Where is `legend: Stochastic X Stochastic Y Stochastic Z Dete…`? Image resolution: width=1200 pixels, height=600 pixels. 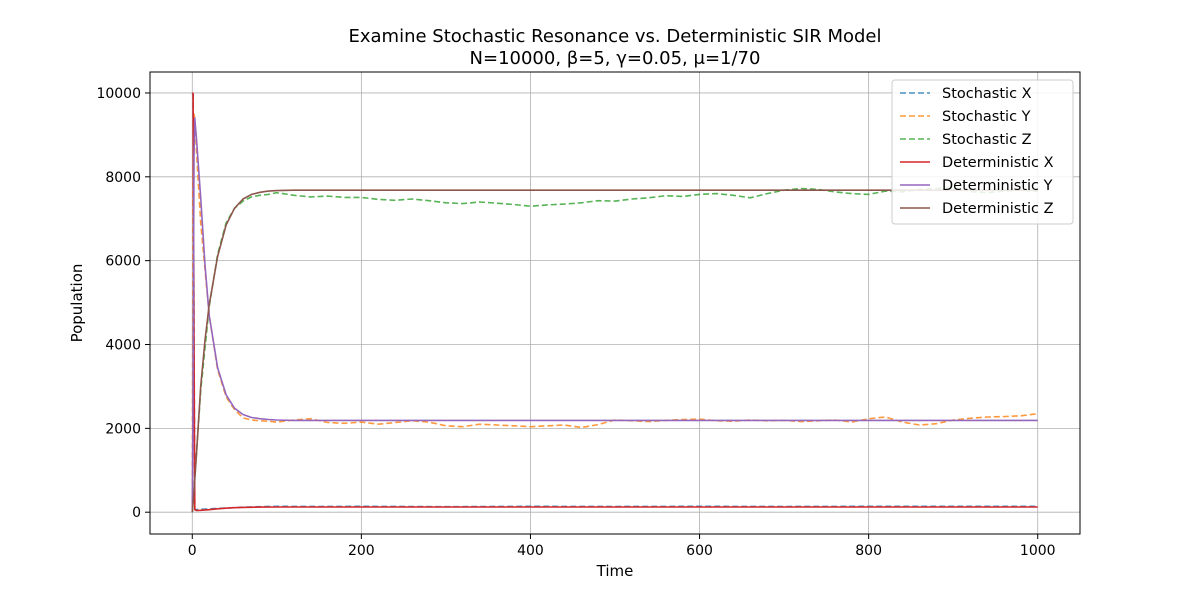
legend: Stochastic X Stochastic Y Stochastic Z Dete… is located at coordinates (982, 152).